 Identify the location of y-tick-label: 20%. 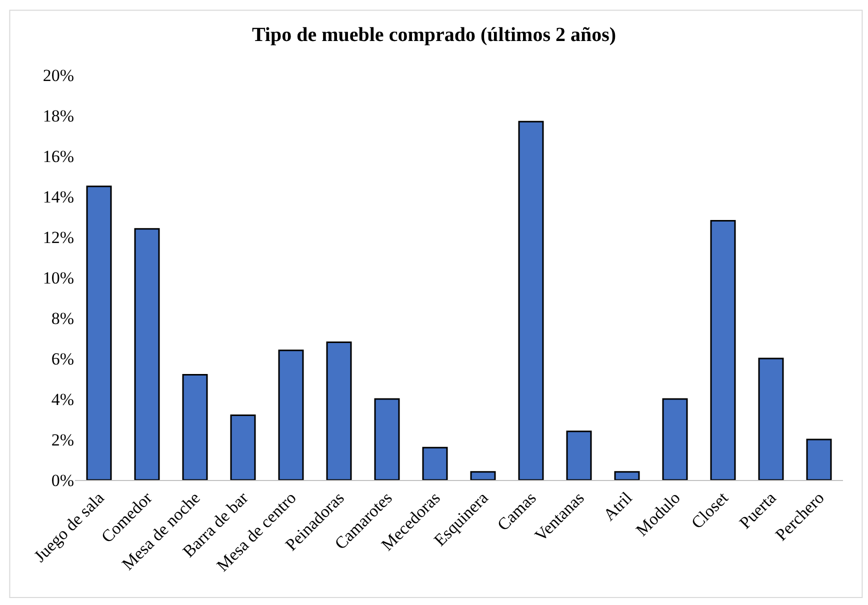
(58, 75).